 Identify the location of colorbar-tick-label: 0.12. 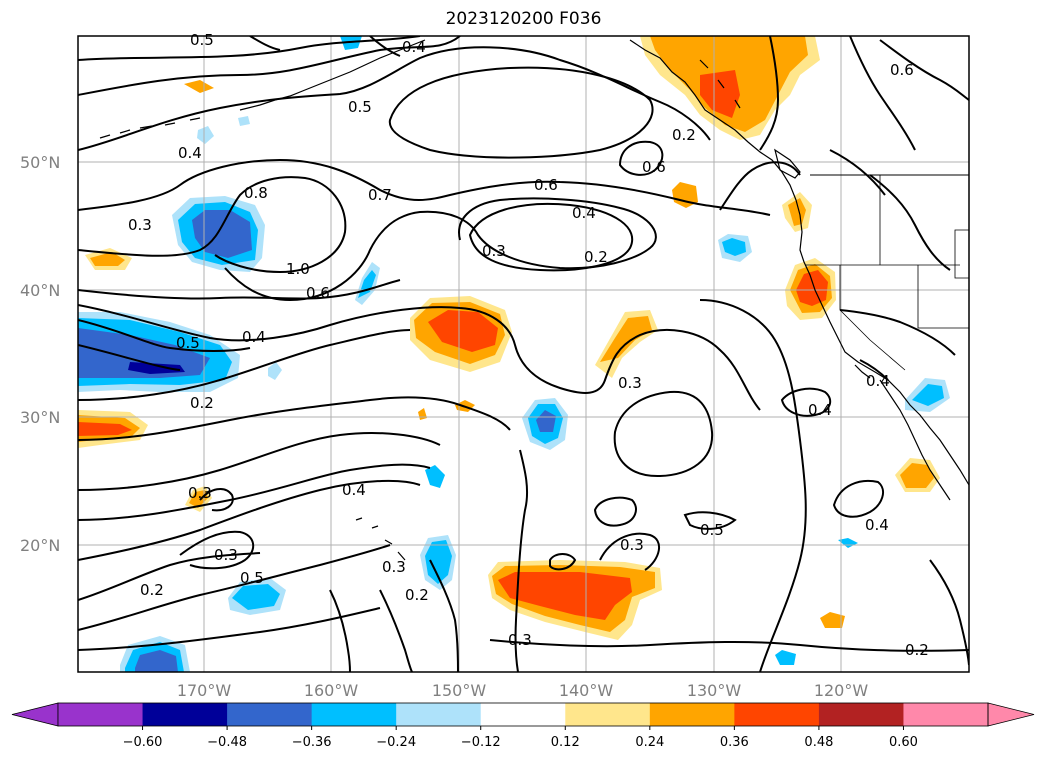
(565, 742).